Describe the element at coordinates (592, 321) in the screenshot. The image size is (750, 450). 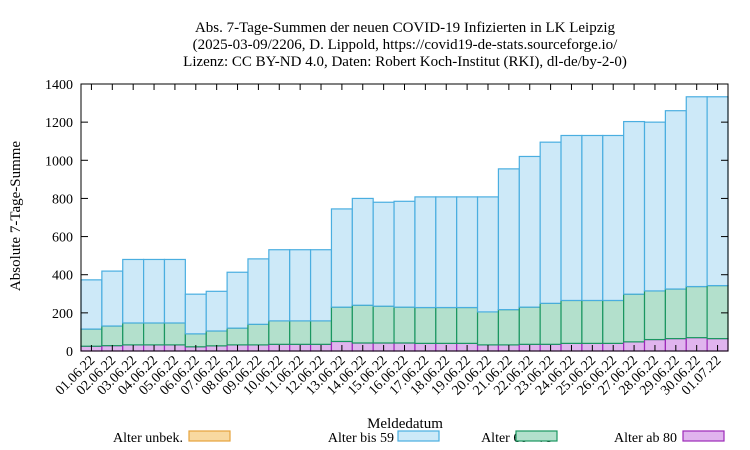
I see `bar-alter-60-79-25.06.22` at that location.